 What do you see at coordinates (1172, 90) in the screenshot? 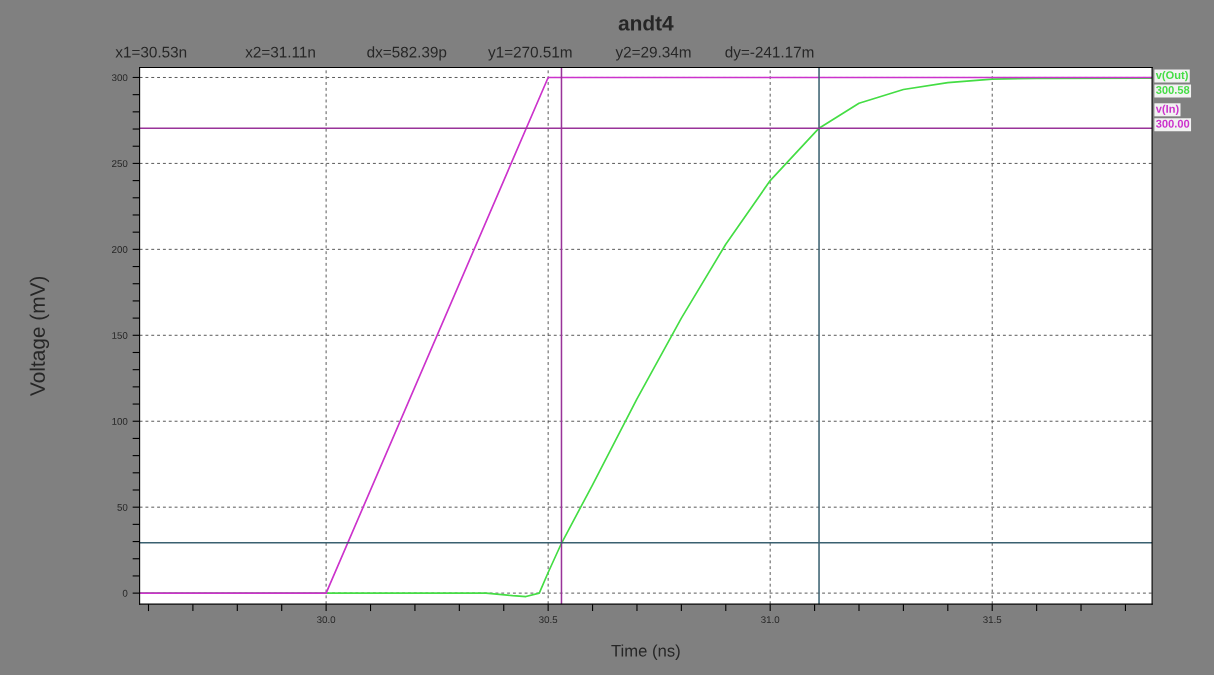
I see `text: 300.58` at bounding box center [1172, 90].